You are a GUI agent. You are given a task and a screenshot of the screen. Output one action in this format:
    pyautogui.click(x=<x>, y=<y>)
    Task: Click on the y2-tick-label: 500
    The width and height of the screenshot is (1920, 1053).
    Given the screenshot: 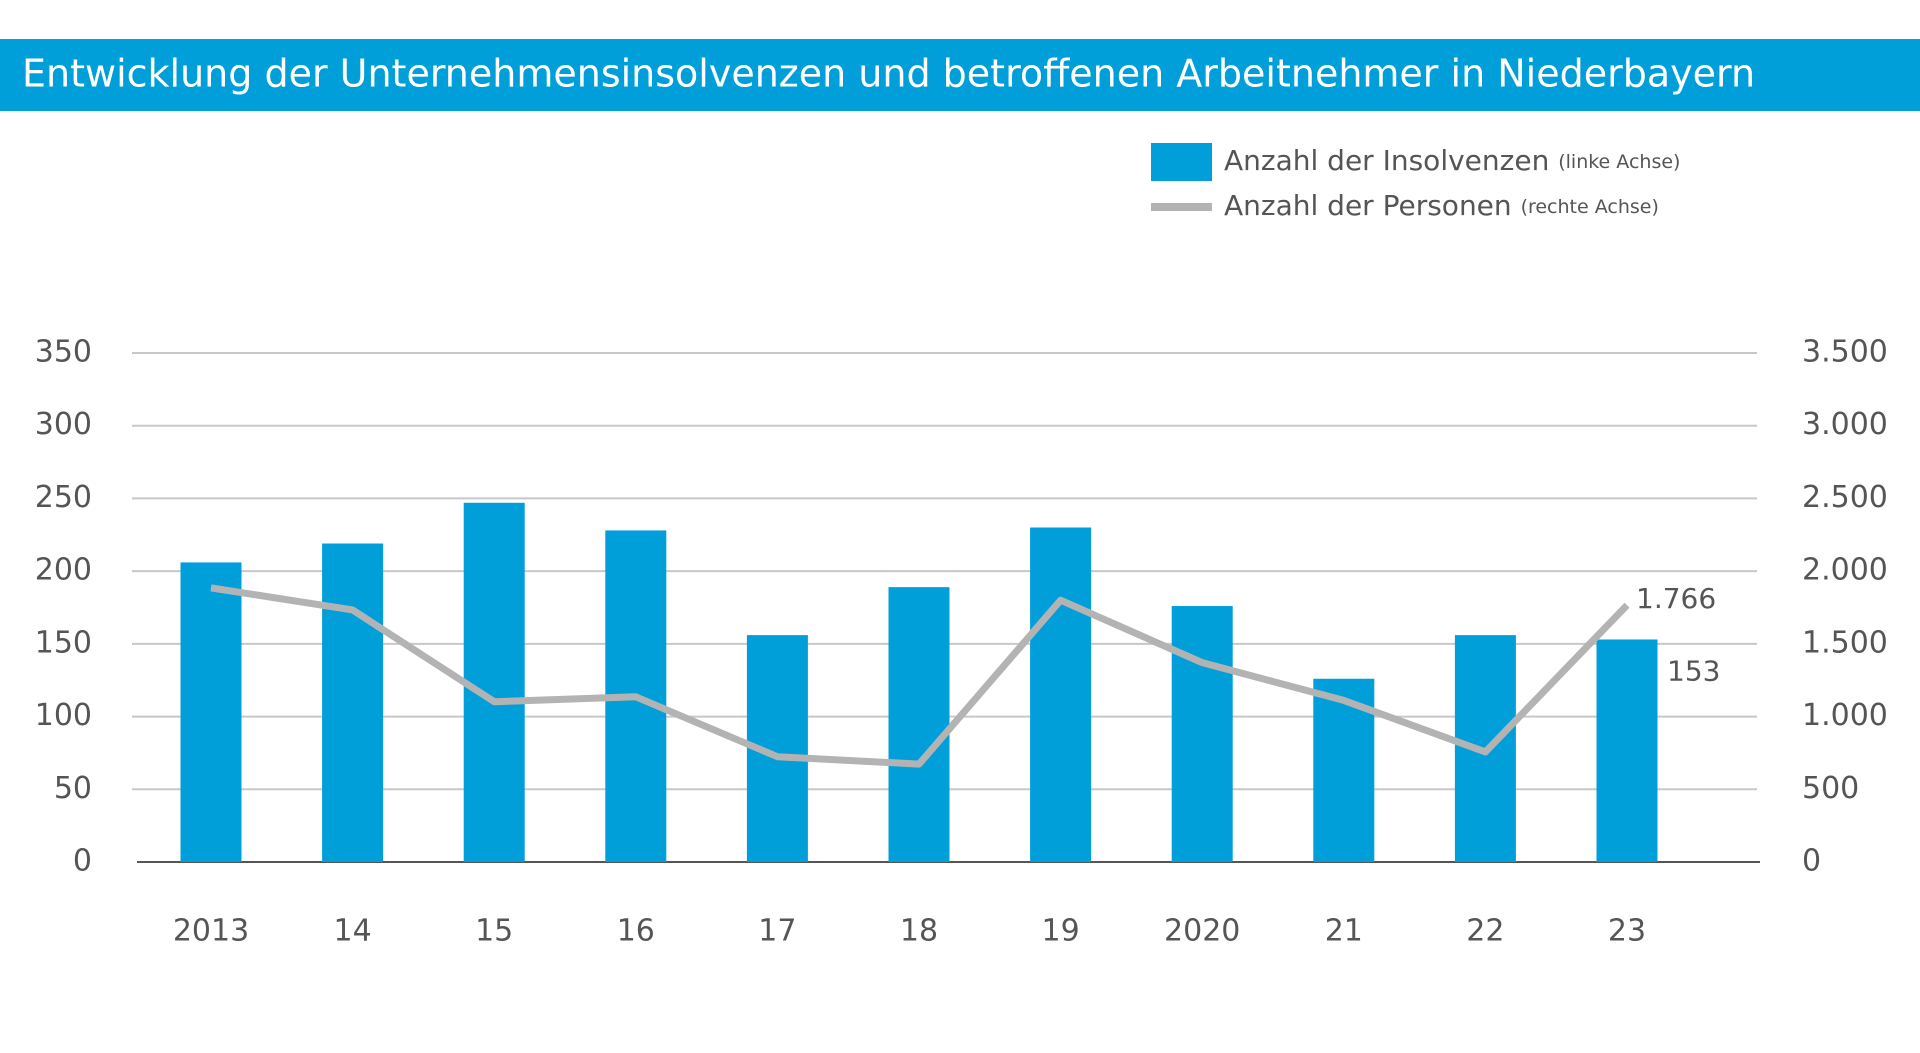 What is the action you would take?
    pyautogui.click(x=1830, y=788)
    